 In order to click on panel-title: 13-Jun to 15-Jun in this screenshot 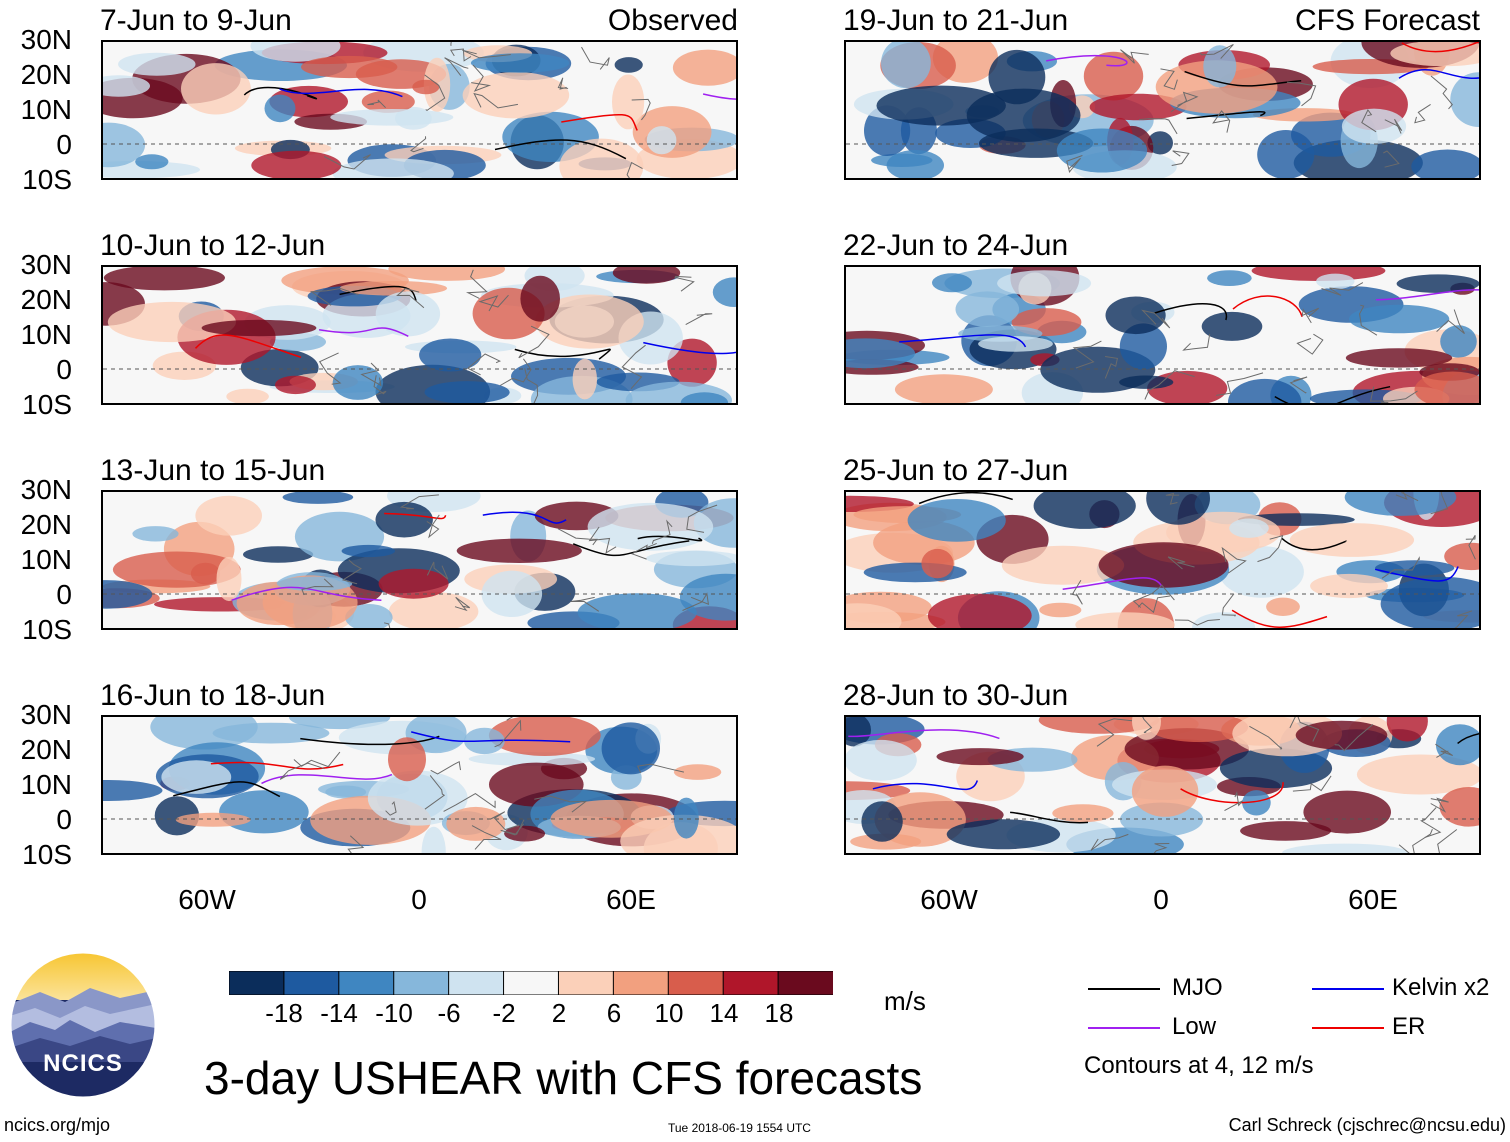, I will do `click(213, 470)`.